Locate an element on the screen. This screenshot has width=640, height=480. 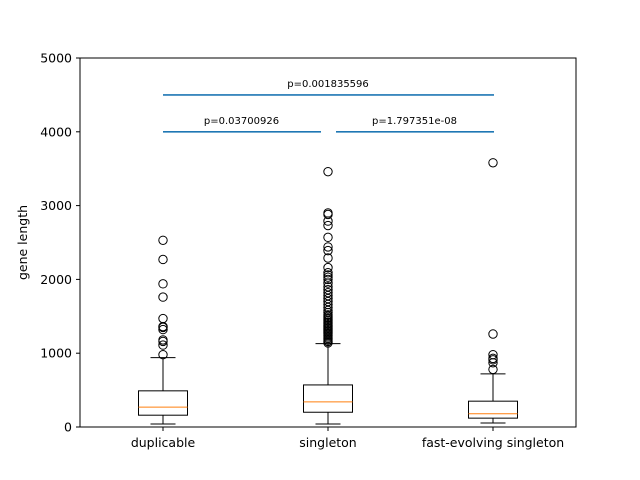
p-value-label: p=1.797351e-08 is located at coordinates (414, 121).